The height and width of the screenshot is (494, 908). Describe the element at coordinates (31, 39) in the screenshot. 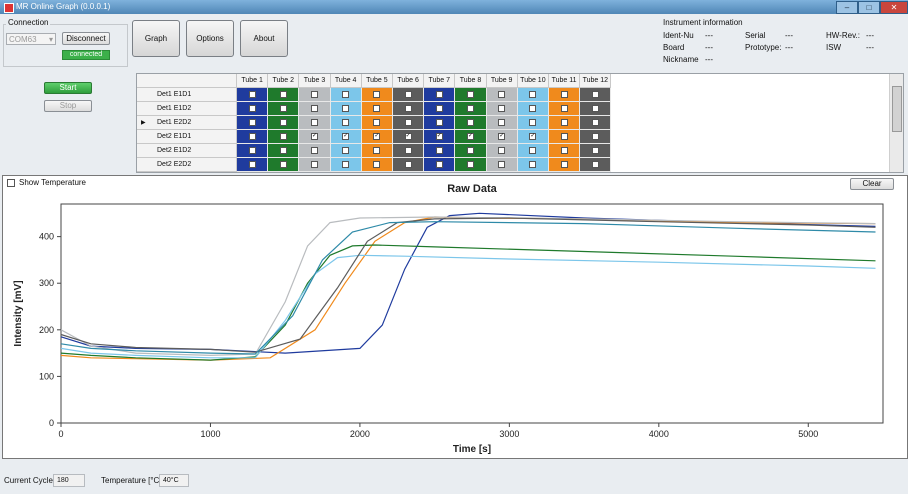

I see `port-select: COM63 ▾` at that location.